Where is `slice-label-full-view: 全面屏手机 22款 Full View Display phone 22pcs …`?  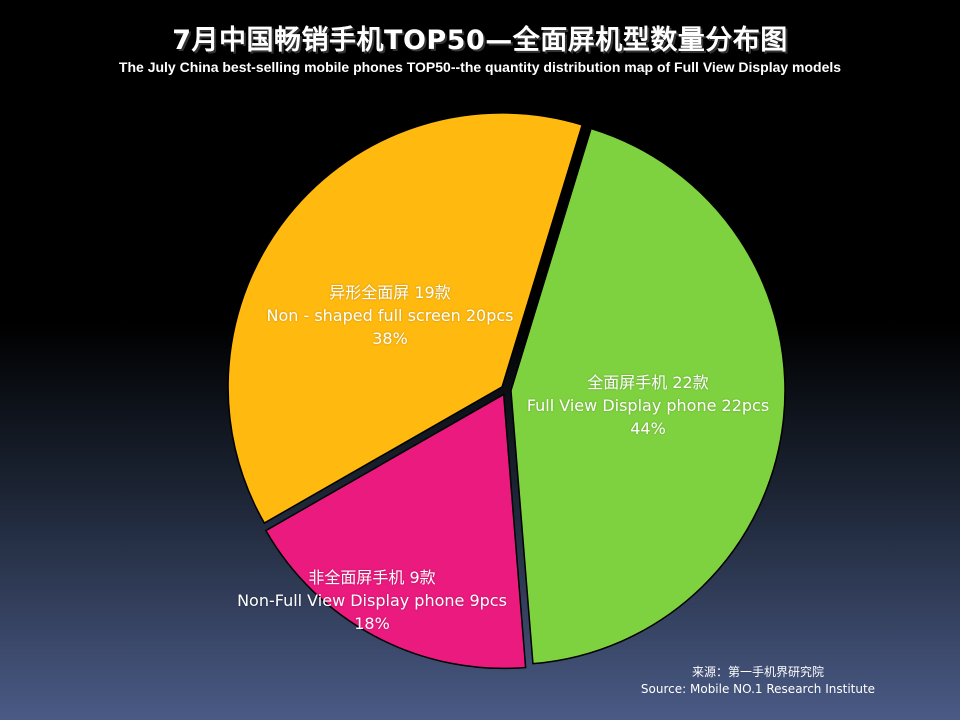
slice-label-full-view: 全面屏手机 22款 Full View Display phone 22pcs … is located at coordinates (648, 405).